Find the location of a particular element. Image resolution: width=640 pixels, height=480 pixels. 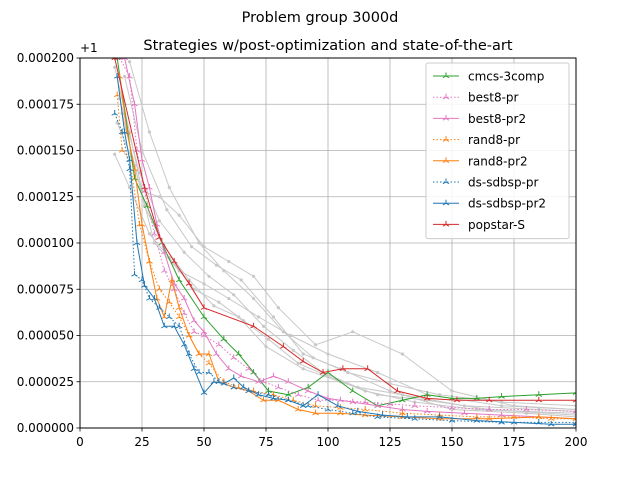

y-tick-label: 0.000025 is located at coordinates (45, 382).